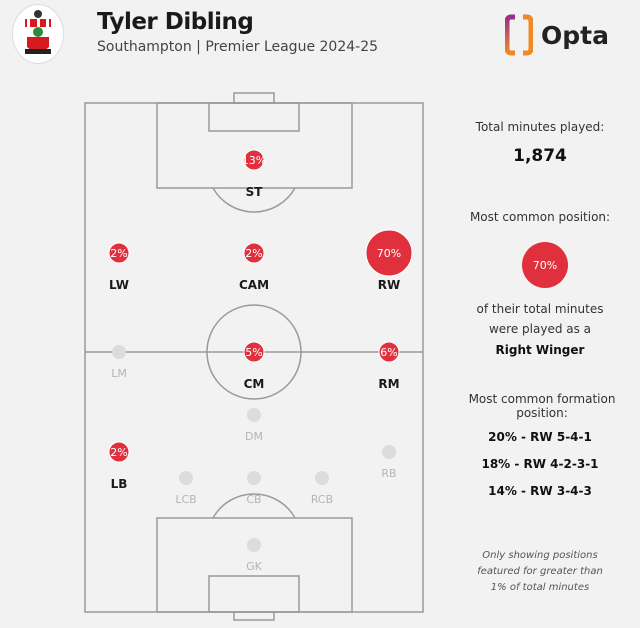 The height and width of the screenshot is (628, 640). I want to click on position-label-gk: GK, so click(254, 566).